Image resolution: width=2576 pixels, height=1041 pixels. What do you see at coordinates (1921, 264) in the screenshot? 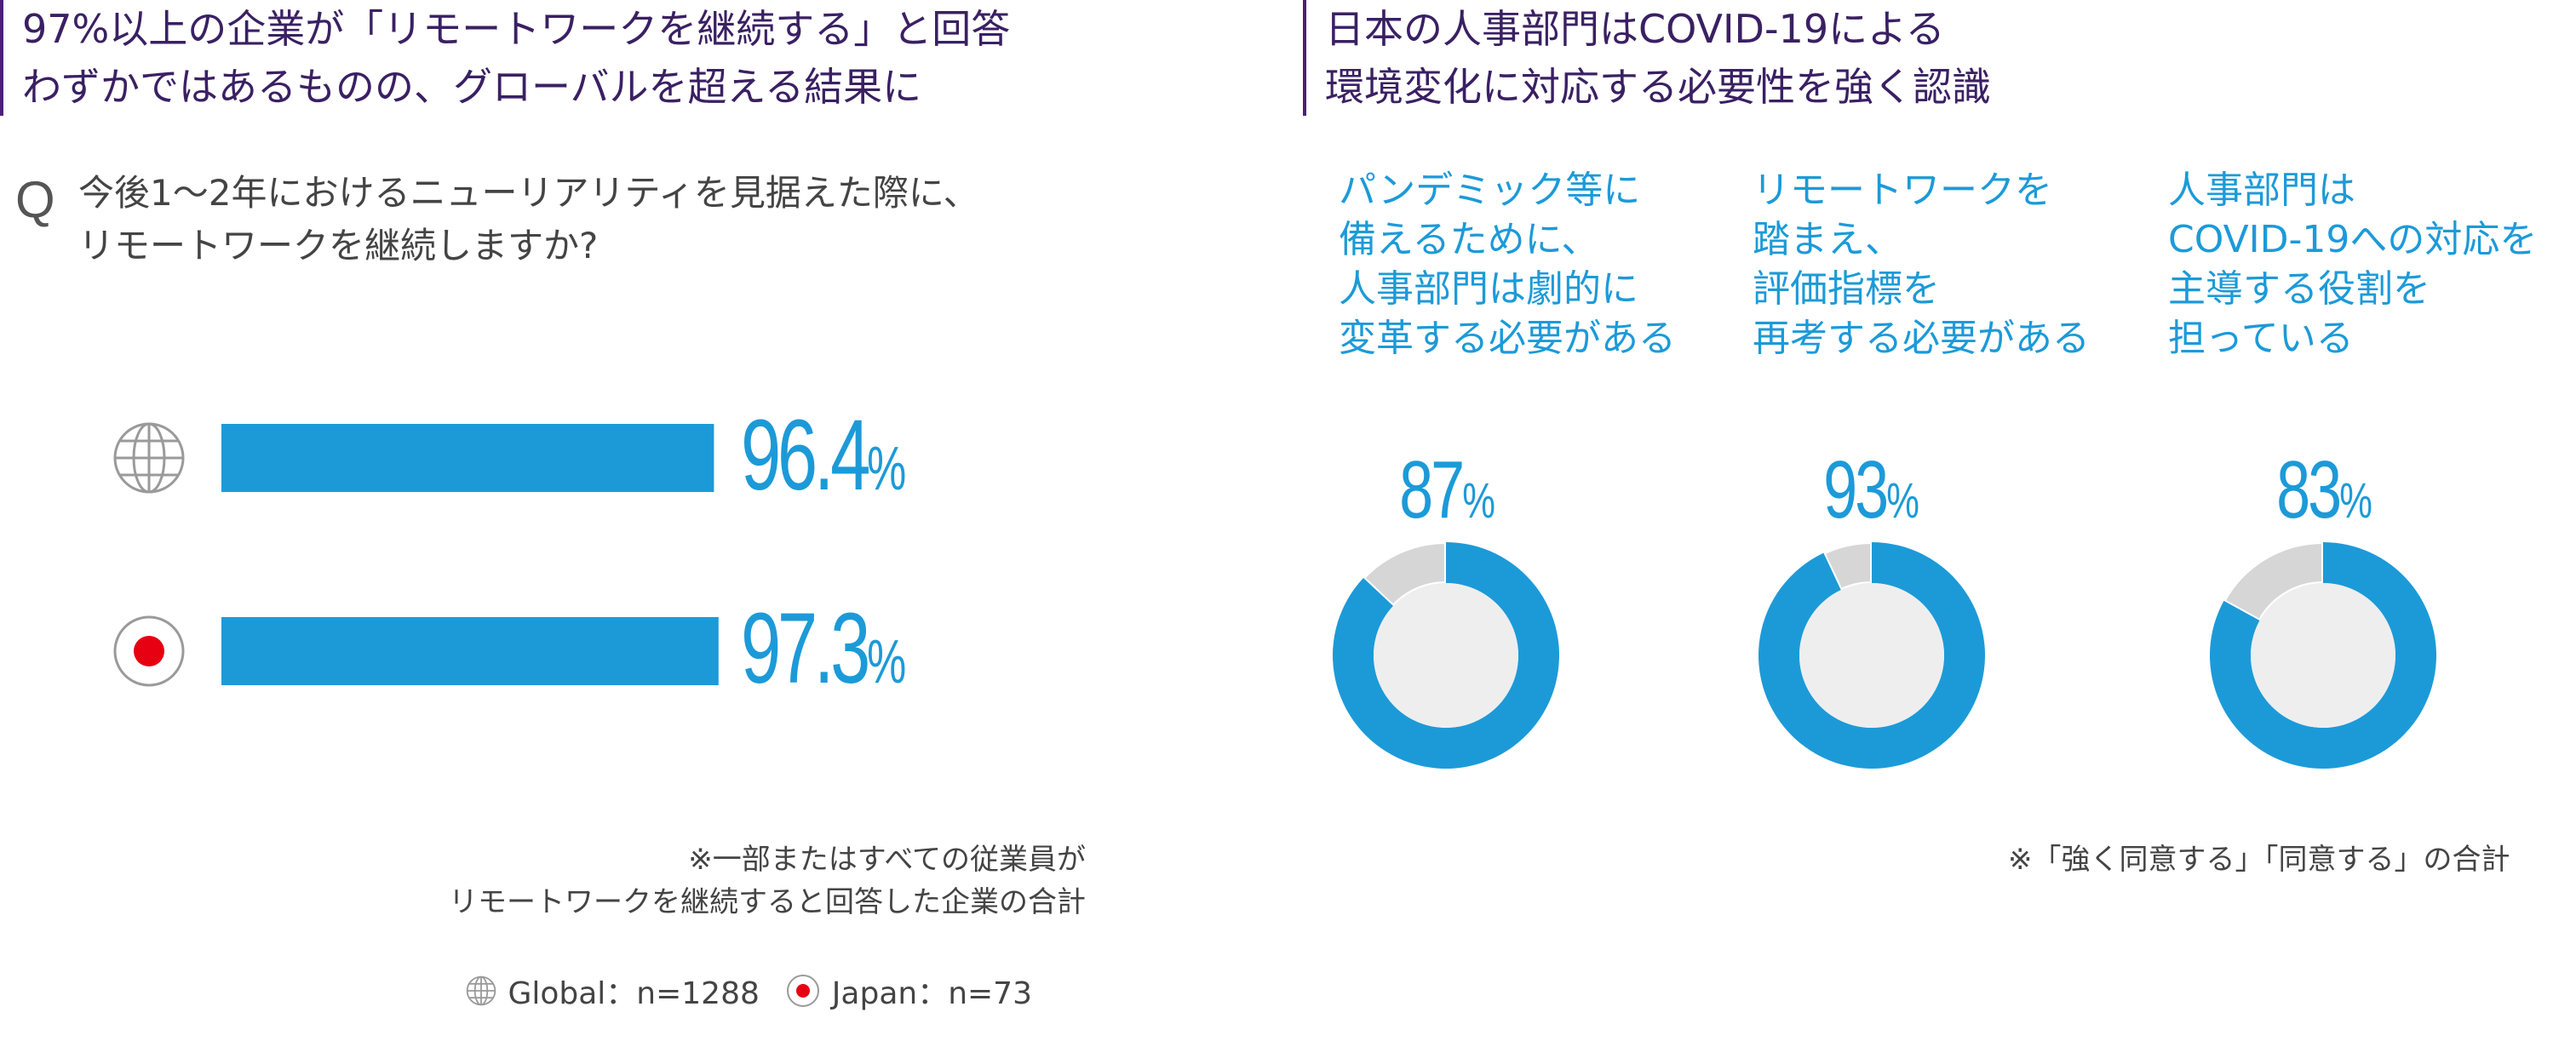
I see `statement-2: リモートワークを 踏まえ、 評価指標を 再考する必要がある` at bounding box center [1921, 264].